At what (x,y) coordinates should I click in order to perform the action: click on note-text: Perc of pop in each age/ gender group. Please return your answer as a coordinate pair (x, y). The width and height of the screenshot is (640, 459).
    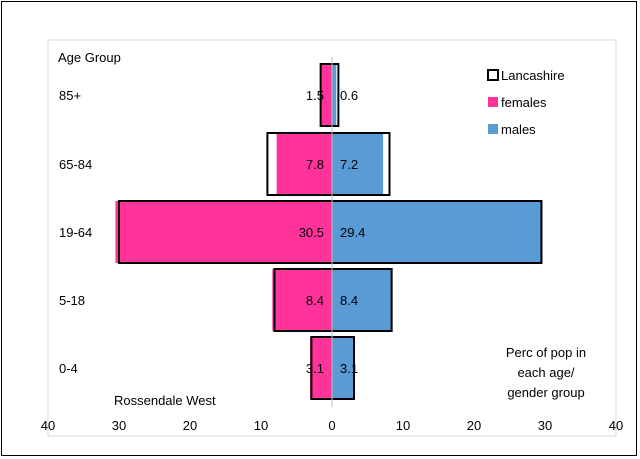
    Looking at the image, I should click on (546, 372).